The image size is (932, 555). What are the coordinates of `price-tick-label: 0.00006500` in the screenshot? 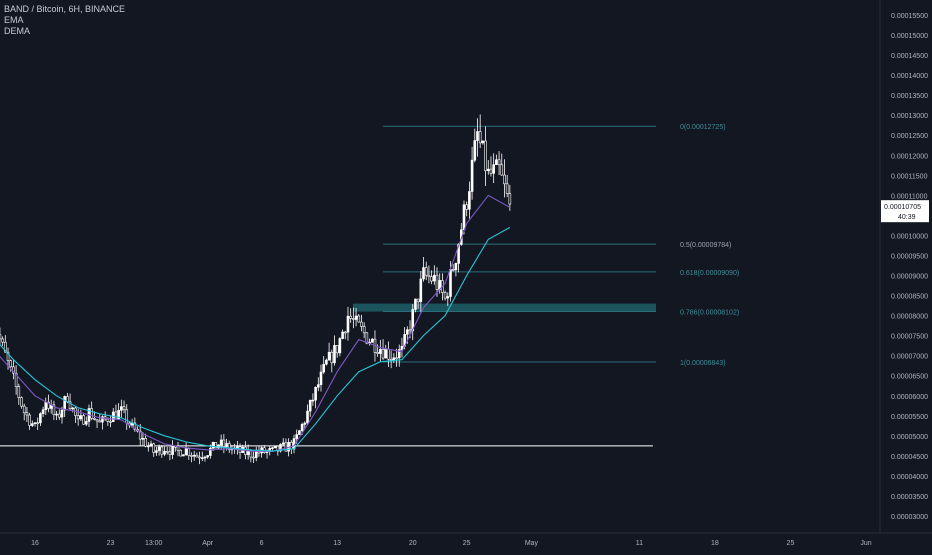 It's located at (909, 377).